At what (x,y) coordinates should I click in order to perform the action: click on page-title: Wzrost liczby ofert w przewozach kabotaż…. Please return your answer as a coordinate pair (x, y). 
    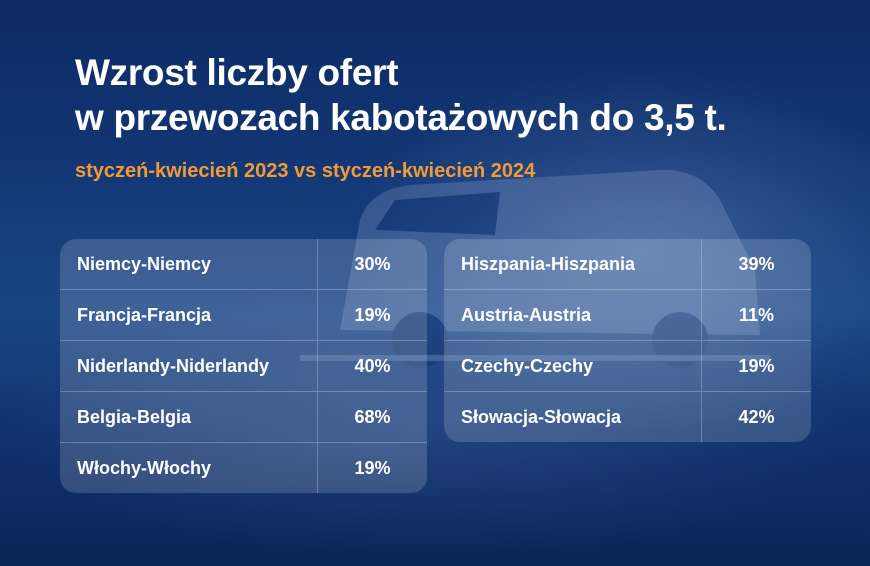
    Looking at the image, I should click on (401, 95).